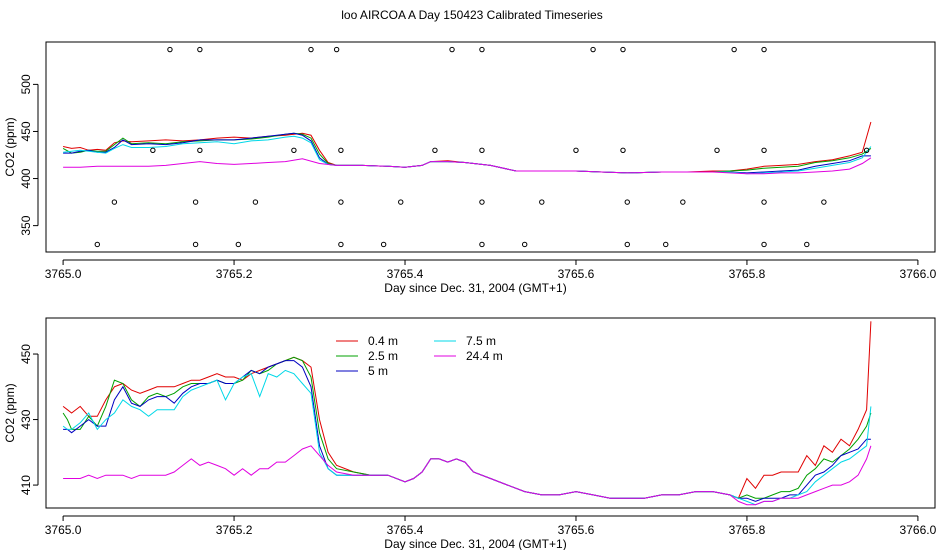 The height and width of the screenshot is (555, 950). What do you see at coordinates (383, 356) in the screenshot?
I see `legend-label: 2.5 m` at bounding box center [383, 356].